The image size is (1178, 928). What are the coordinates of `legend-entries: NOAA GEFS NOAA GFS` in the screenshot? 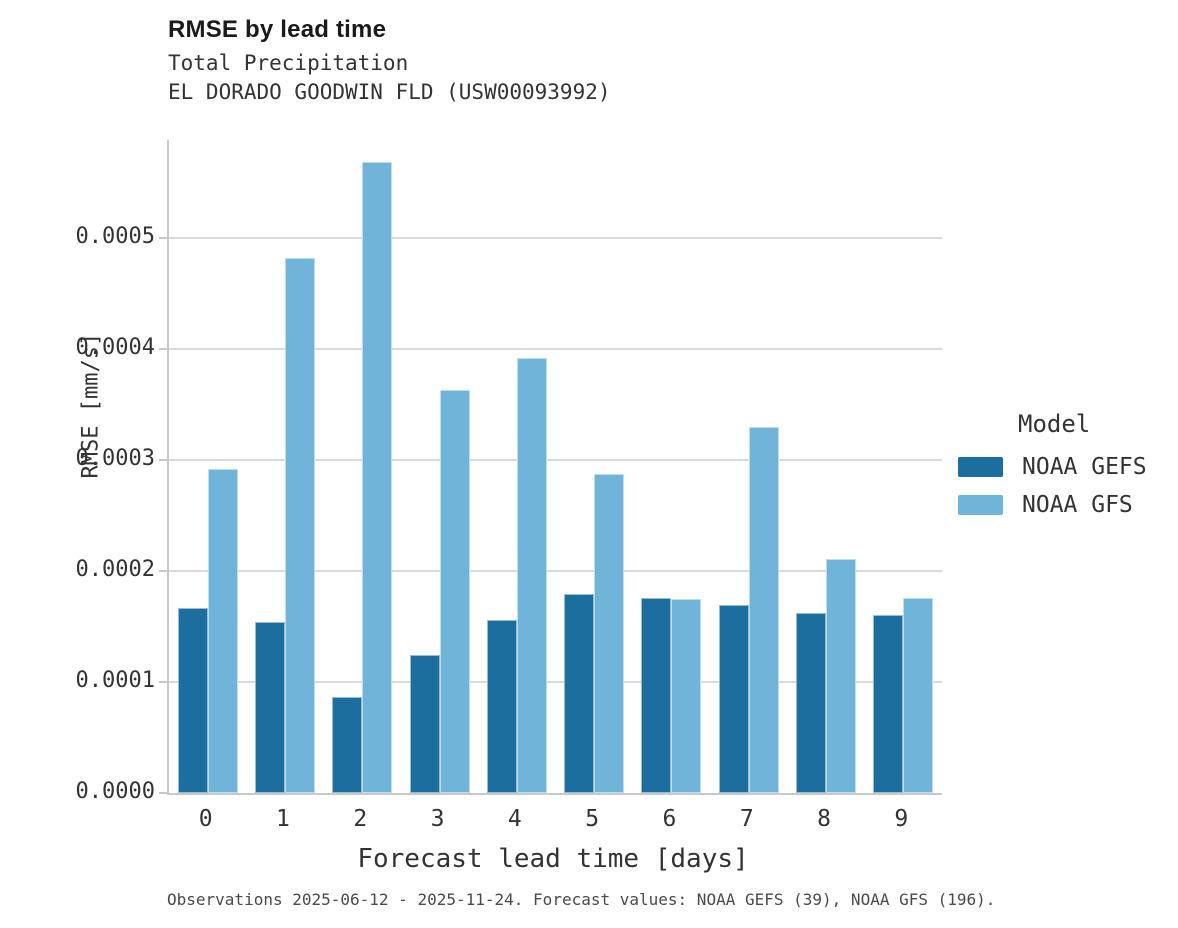 It's located at (1052, 486).